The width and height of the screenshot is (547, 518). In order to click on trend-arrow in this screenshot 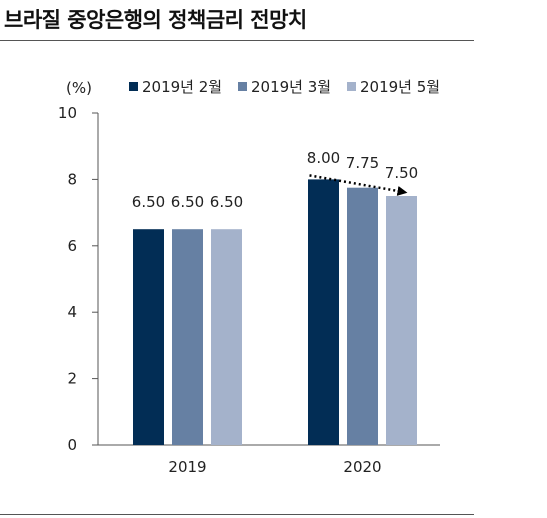, I will do `click(358, 185)`.